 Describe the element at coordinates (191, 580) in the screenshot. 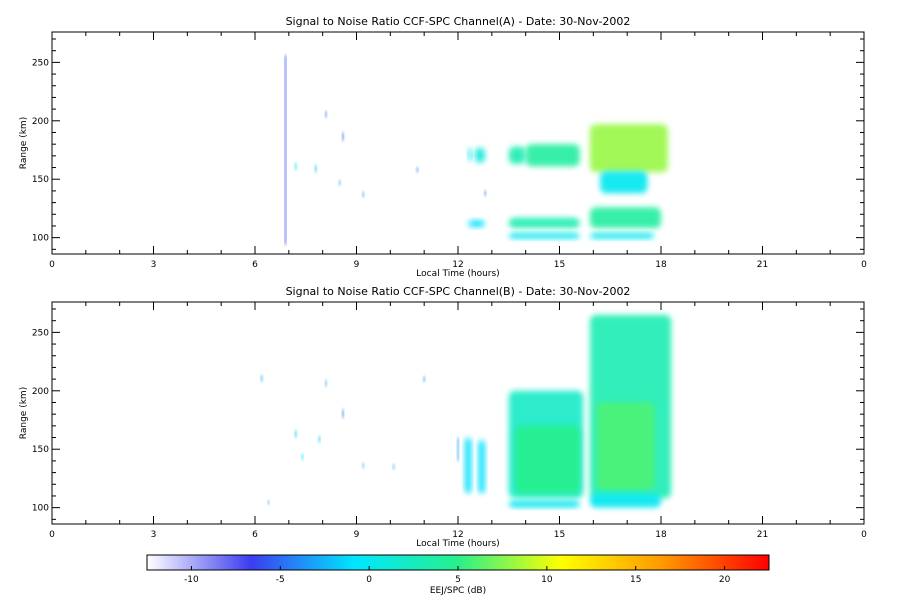

I see `colorbar-tick-label: -10` at that location.